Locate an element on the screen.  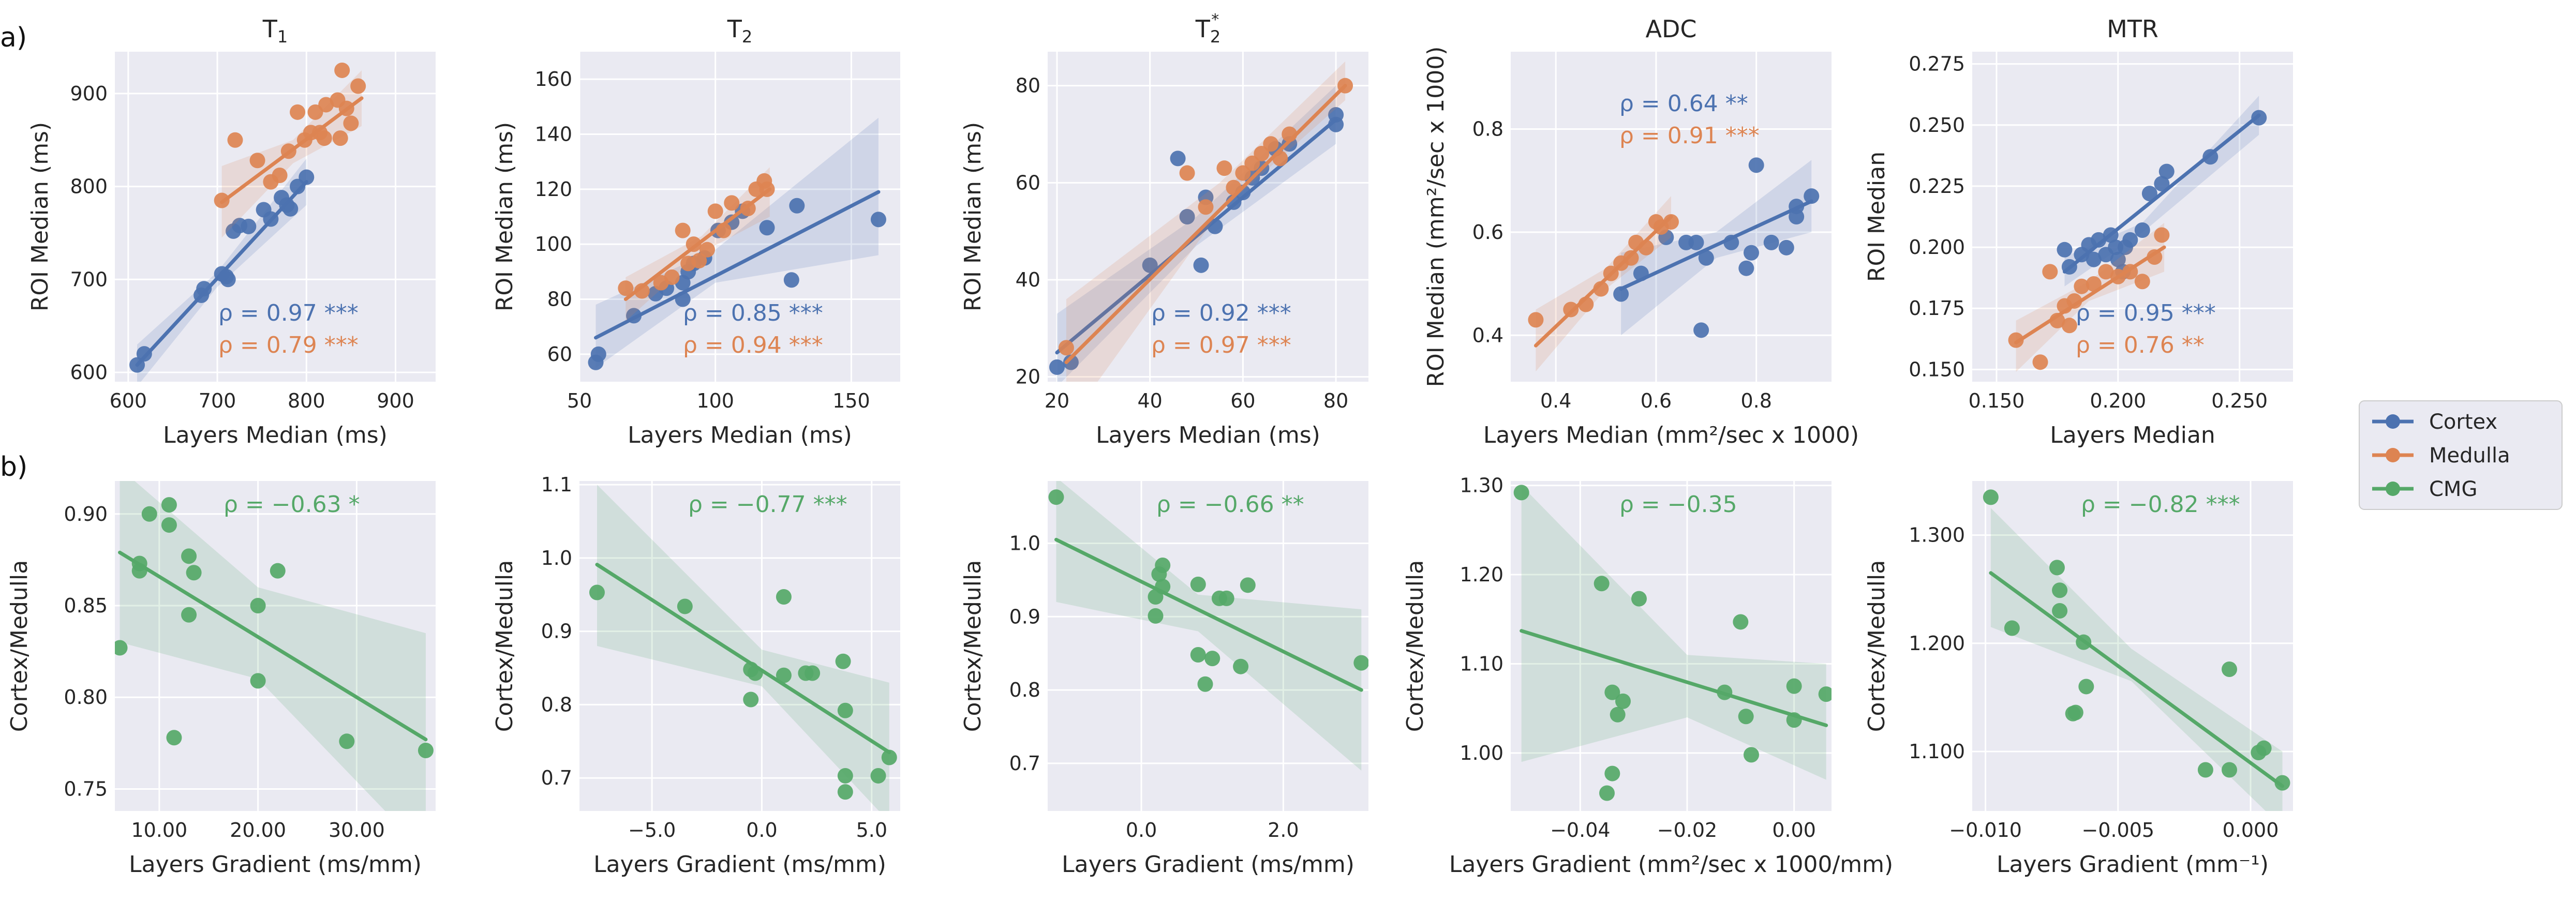
x-tick-label: 0.0 is located at coordinates (761, 830).